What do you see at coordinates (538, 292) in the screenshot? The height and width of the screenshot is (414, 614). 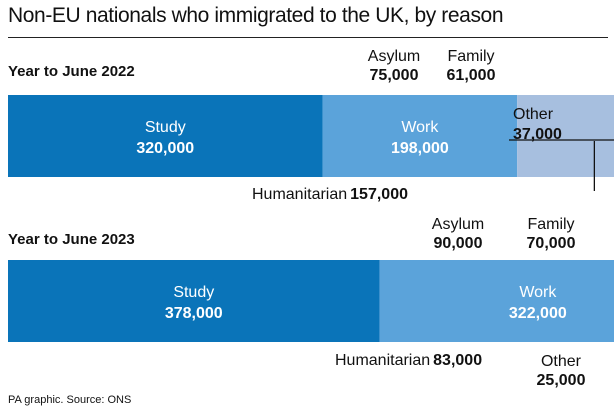 I see `series-label-work-1: Work` at bounding box center [538, 292].